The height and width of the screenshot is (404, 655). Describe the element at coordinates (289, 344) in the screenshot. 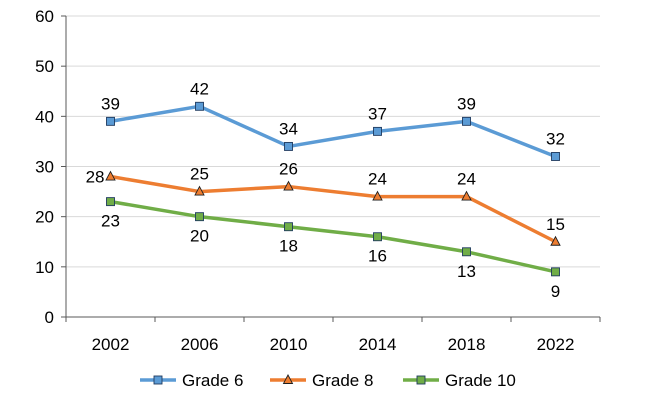

I see `x-tick-label: 2010` at that location.